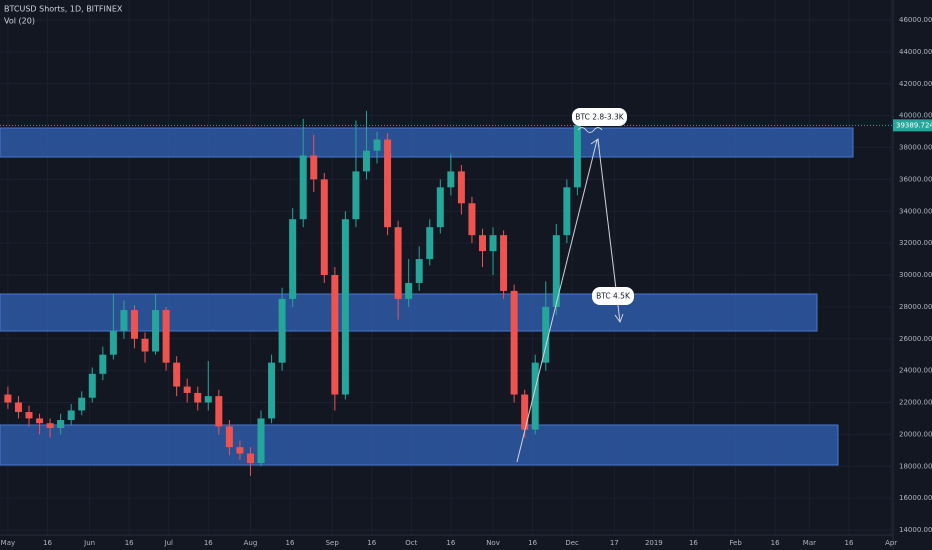  I want to click on y-tick-label: 32000.0000, so click(915, 243).